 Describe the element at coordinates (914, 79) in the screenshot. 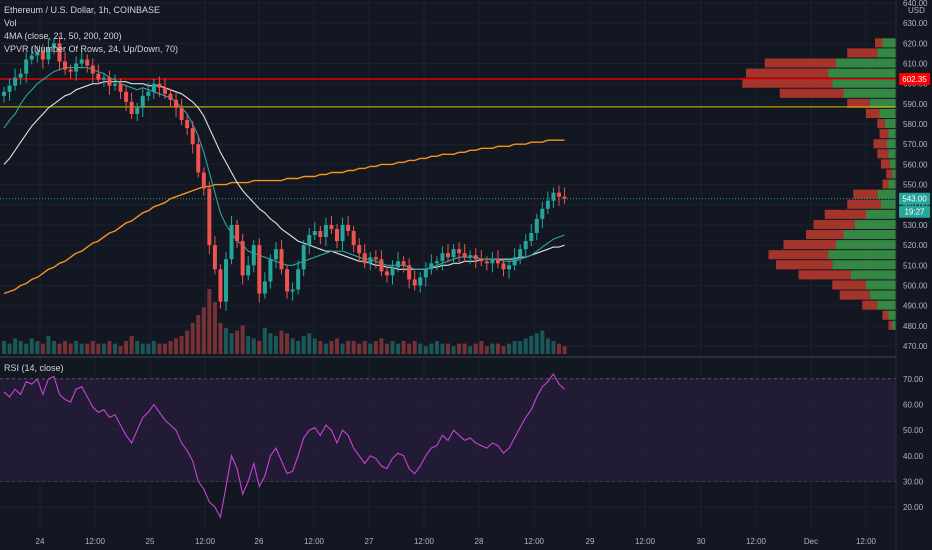

I see `red-level-badge: 602.35` at that location.